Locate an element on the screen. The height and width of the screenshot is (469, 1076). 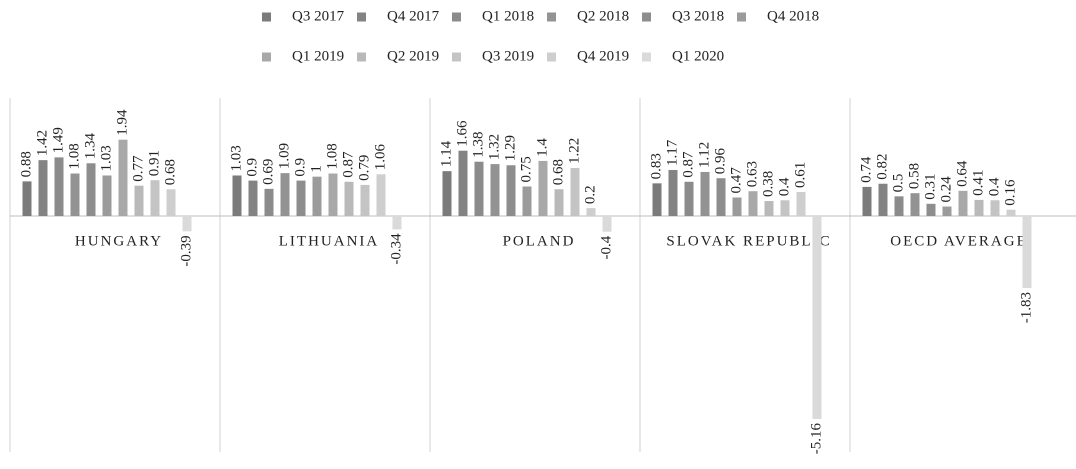
data-label: 0.69 is located at coordinates (268, 172).